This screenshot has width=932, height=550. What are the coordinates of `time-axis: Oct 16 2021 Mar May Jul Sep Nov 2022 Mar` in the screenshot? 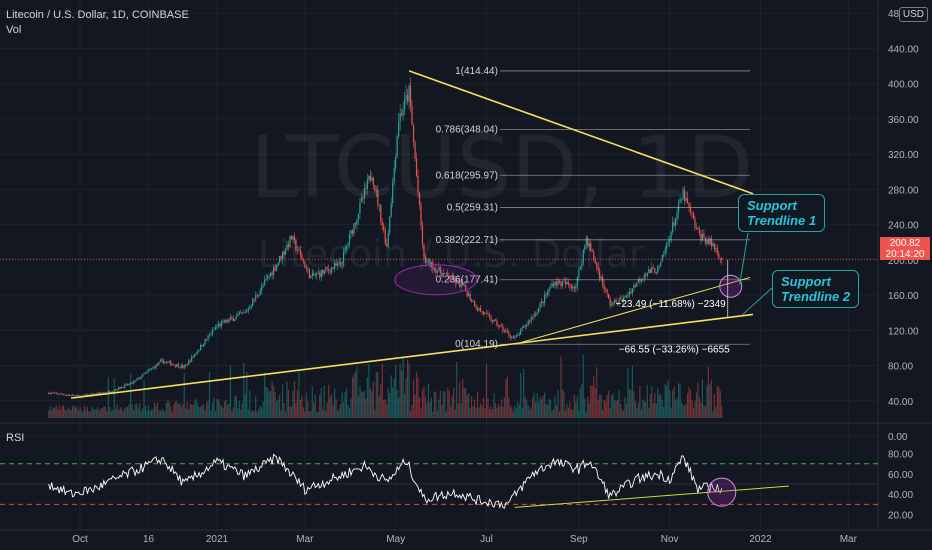 It's located at (464, 539).